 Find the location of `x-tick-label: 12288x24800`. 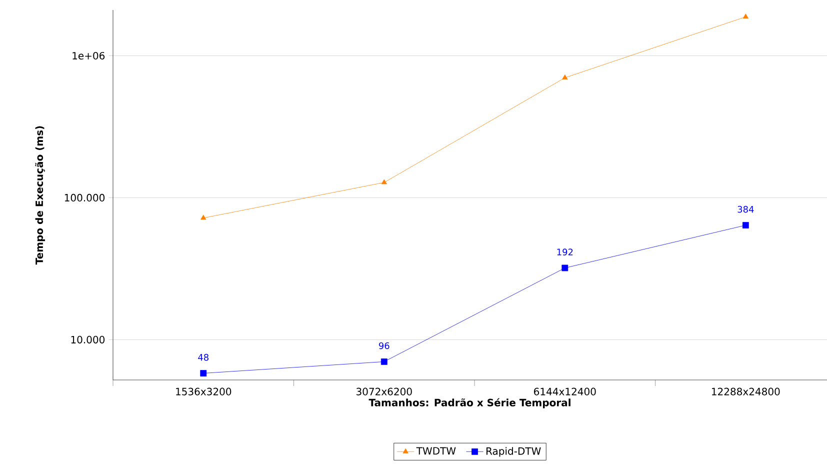

x-tick-label: 12288x24800 is located at coordinates (746, 392).